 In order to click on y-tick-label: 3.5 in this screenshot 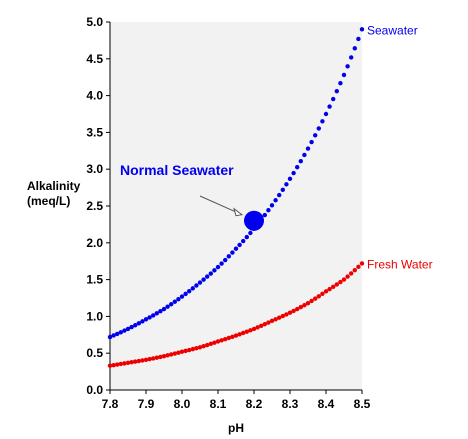, I will do `click(94, 132)`.